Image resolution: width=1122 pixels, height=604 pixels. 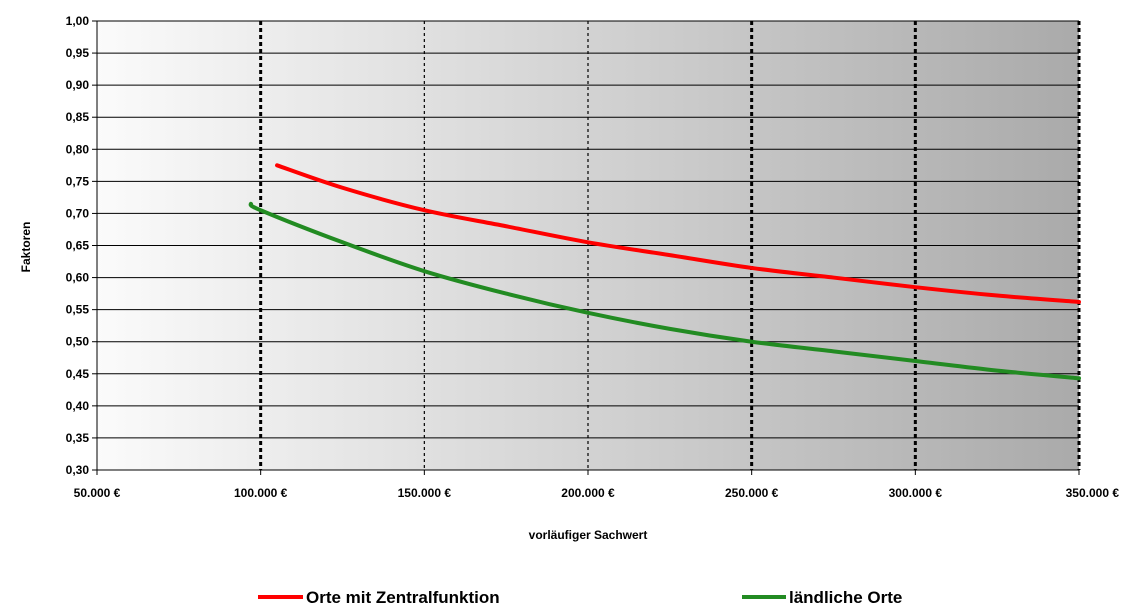 I want to click on y-tick-label: 0,90, so click(x=78, y=85).